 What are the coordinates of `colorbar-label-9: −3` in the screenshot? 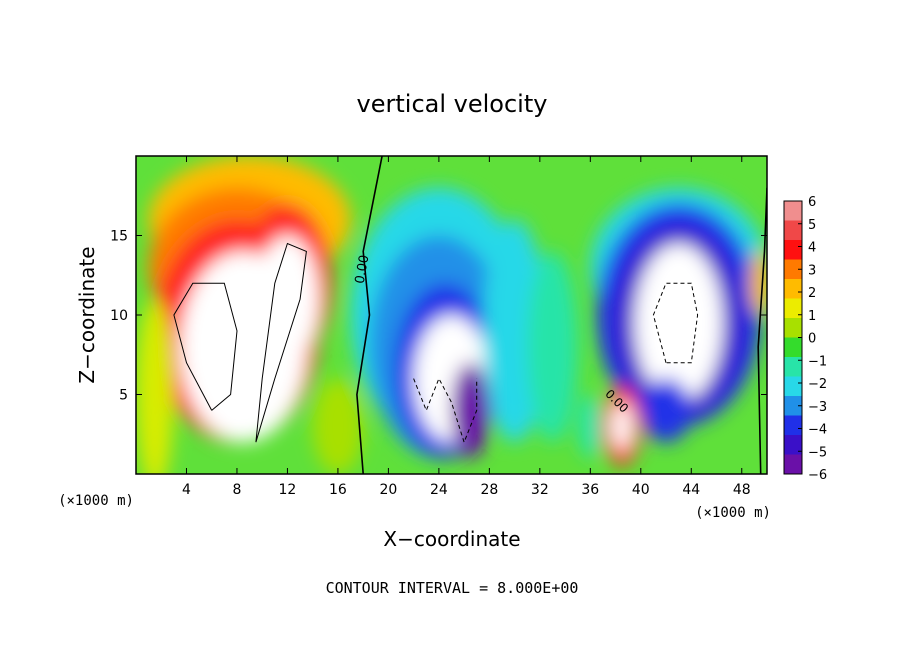 It's located at (817, 407).